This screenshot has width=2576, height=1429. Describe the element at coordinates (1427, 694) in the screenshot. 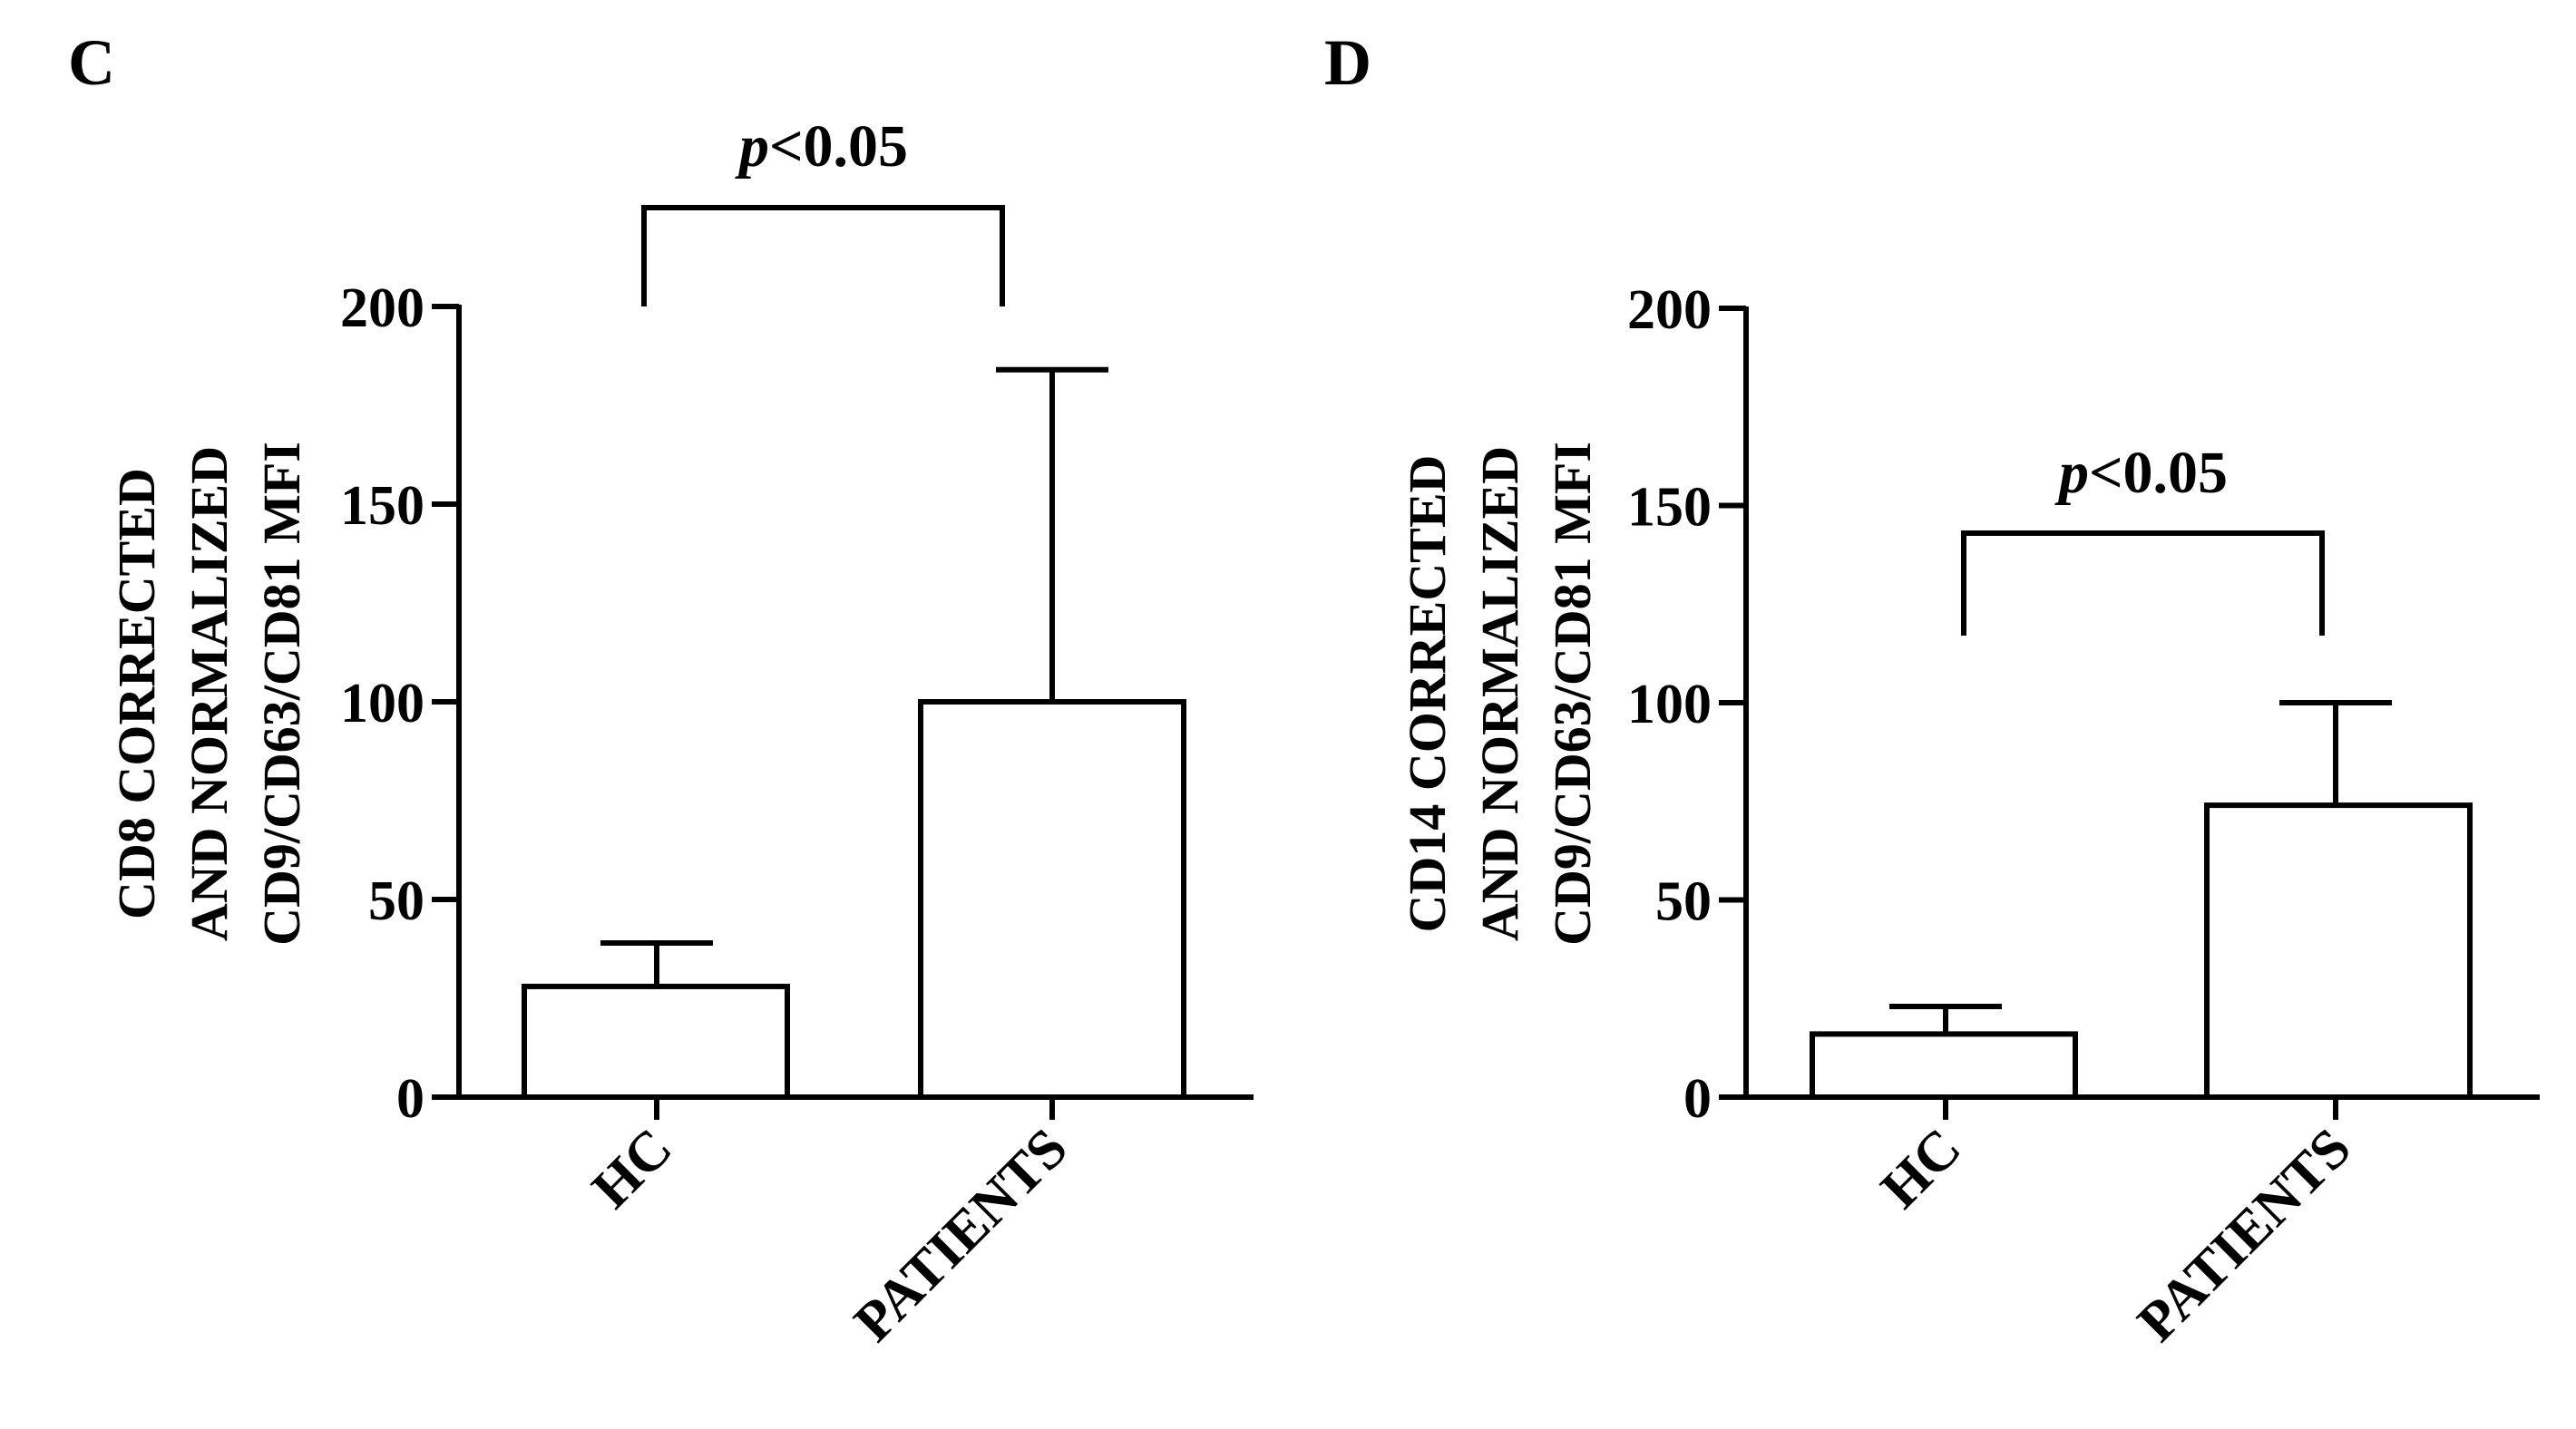

I see `y-axis-label-line: CD14 CORRECTED` at that location.